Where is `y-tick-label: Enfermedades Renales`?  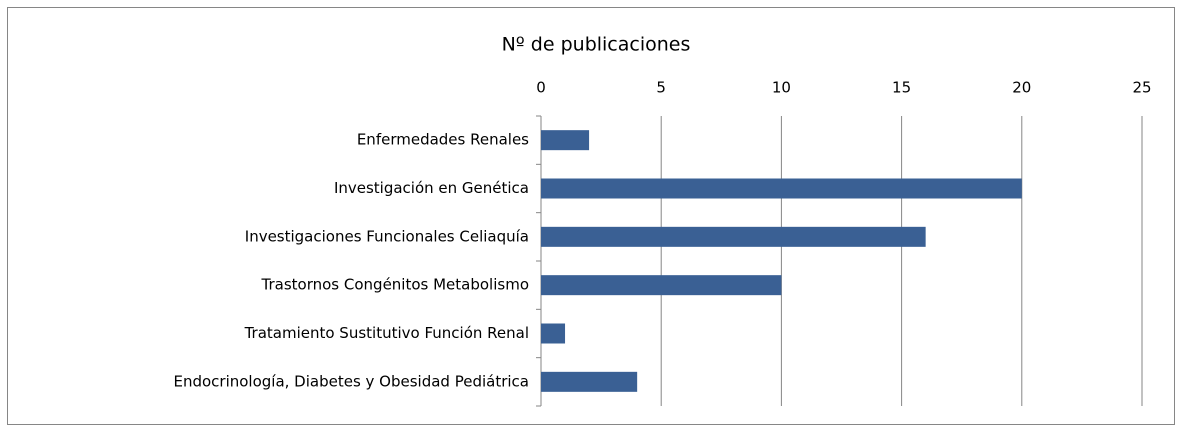 y-tick-label: Enfermedades Renales is located at coordinates (443, 140).